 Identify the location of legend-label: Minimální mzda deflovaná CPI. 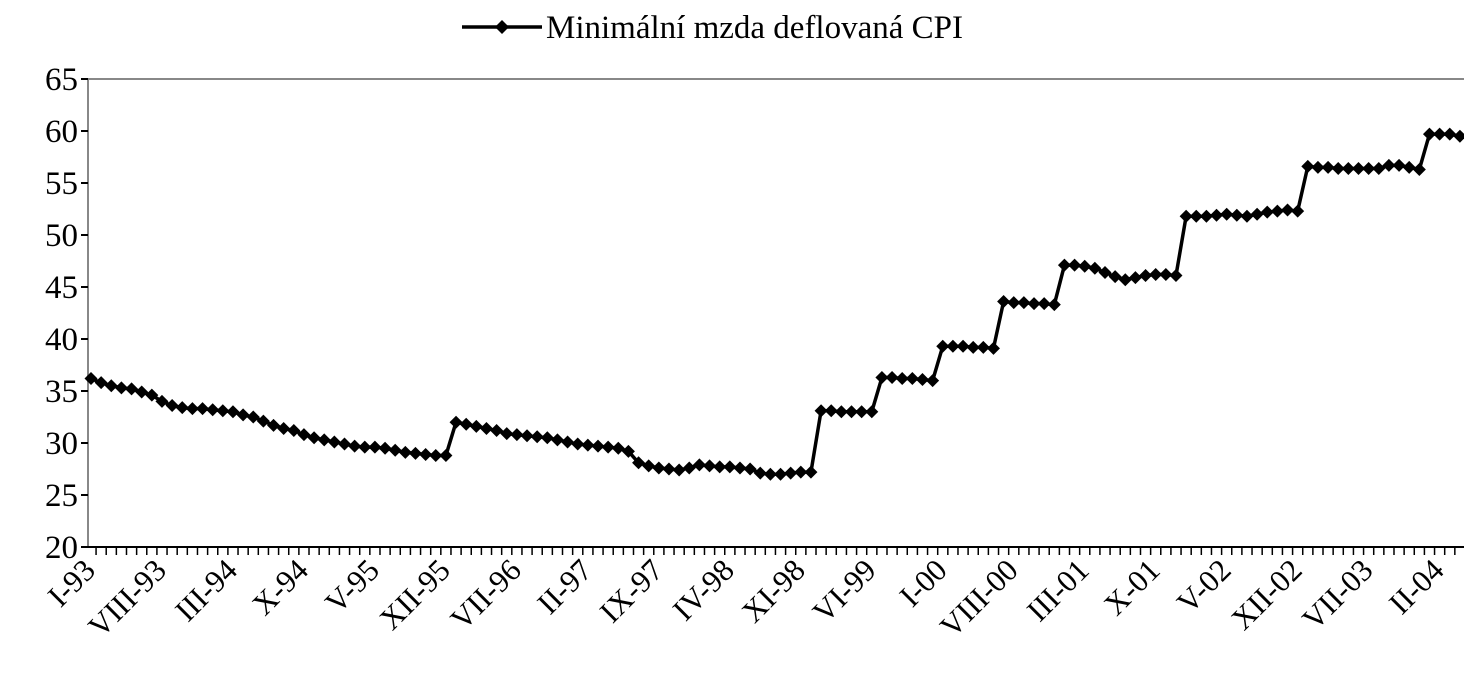
(754, 28).